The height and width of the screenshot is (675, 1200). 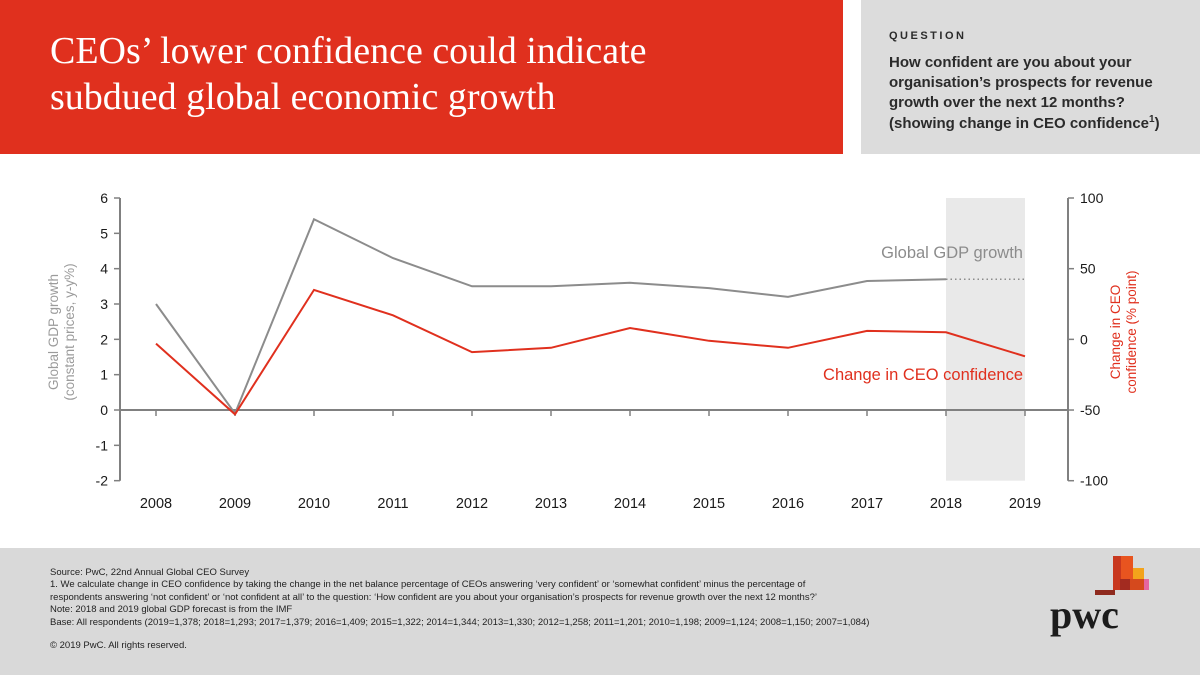 What do you see at coordinates (104, 375) in the screenshot?
I see `left-axis-tick-label: 1` at bounding box center [104, 375].